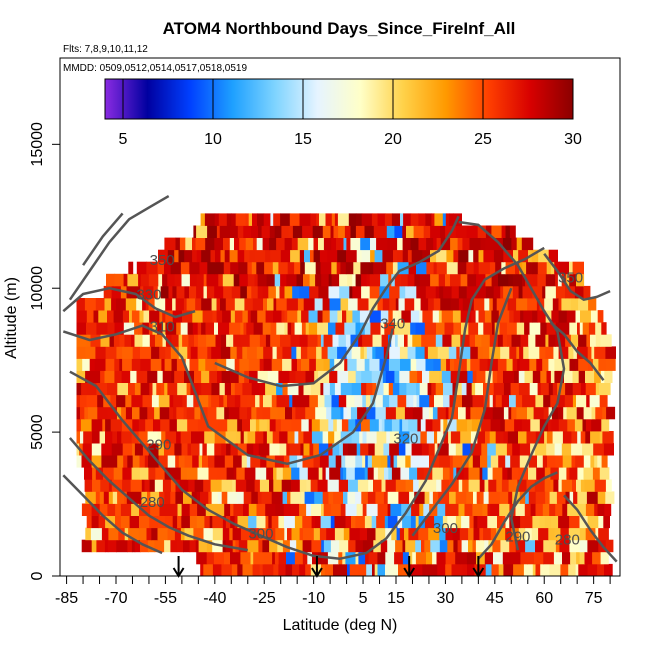 This screenshot has height=650, width=650. What do you see at coordinates (37, 144) in the screenshot?
I see `y-tick-label: 15000` at bounding box center [37, 144].